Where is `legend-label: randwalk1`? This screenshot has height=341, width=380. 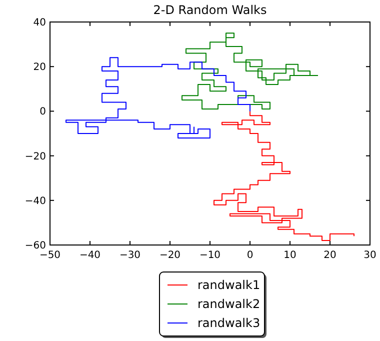
legend-label: randwalk1 is located at coordinates (229, 285).